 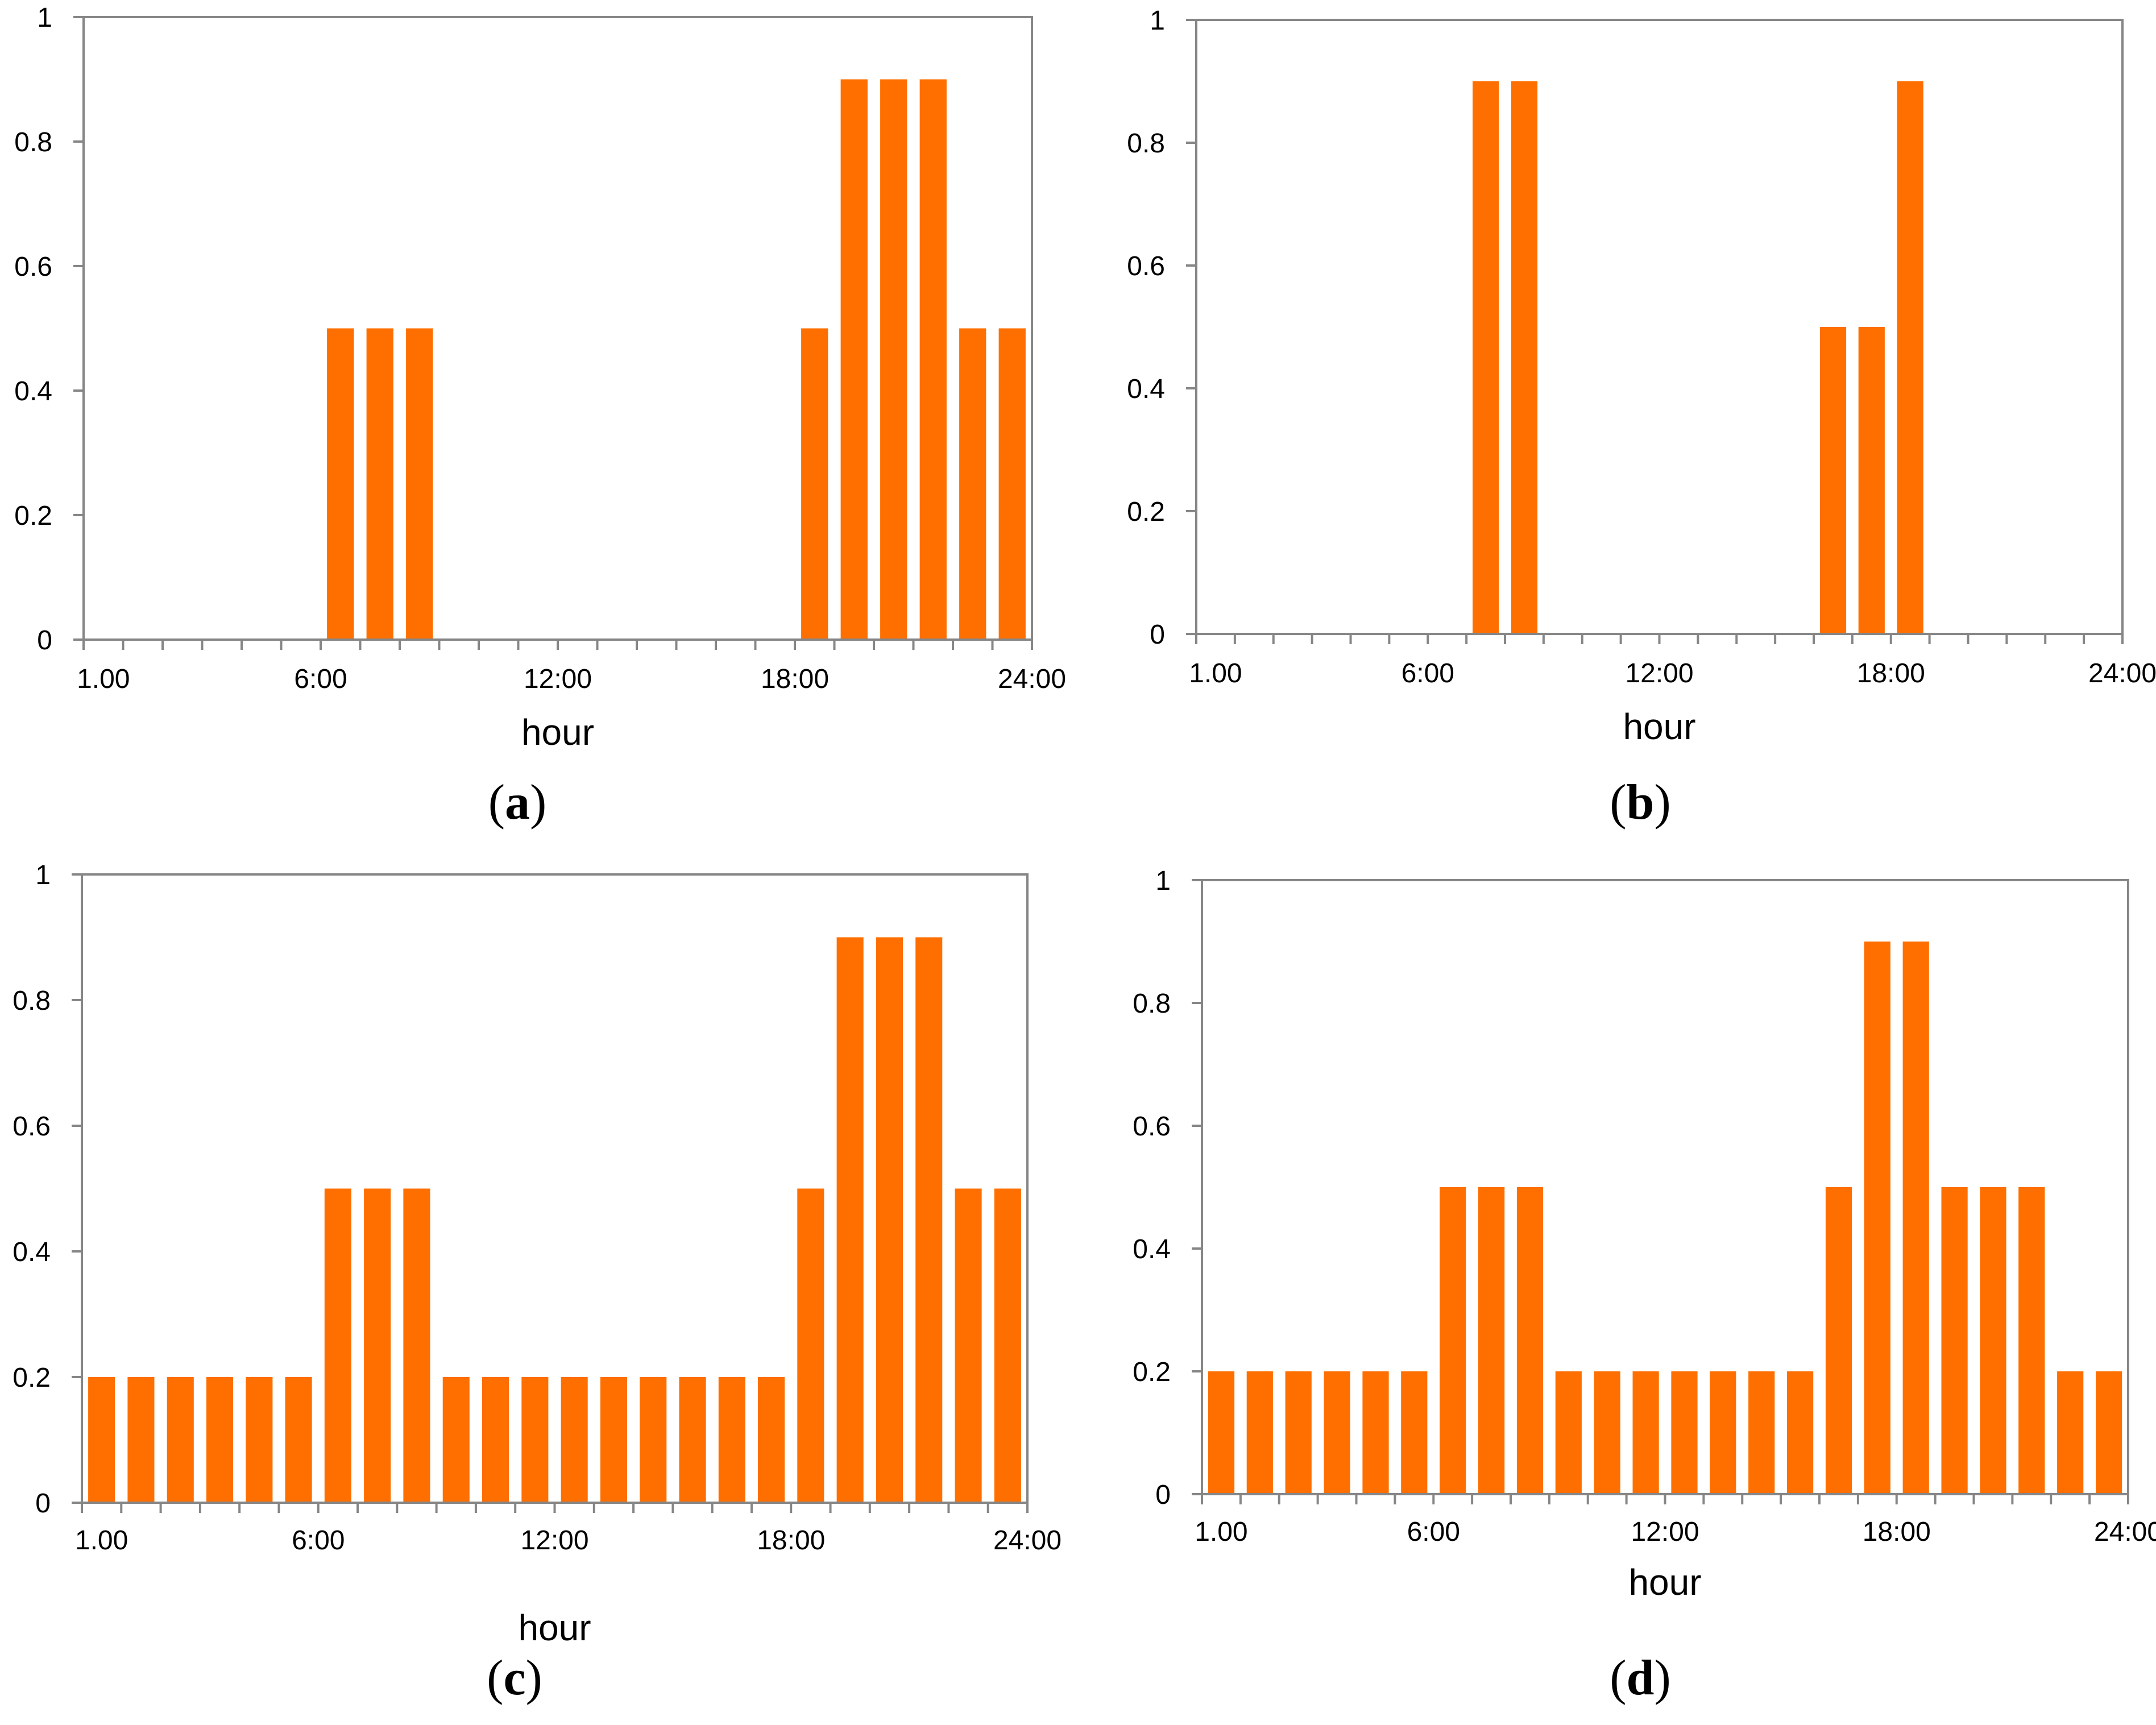 What do you see at coordinates (1640, 1679) in the screenshot?
I see `panel-label: (d)` at bounding box center [1640, 1679].